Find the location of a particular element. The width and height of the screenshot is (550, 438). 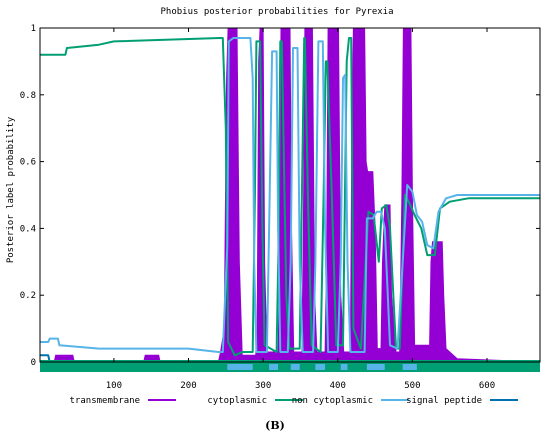

legend-label-signal-peptide: signal peptide is located at coordinates (444, 401).